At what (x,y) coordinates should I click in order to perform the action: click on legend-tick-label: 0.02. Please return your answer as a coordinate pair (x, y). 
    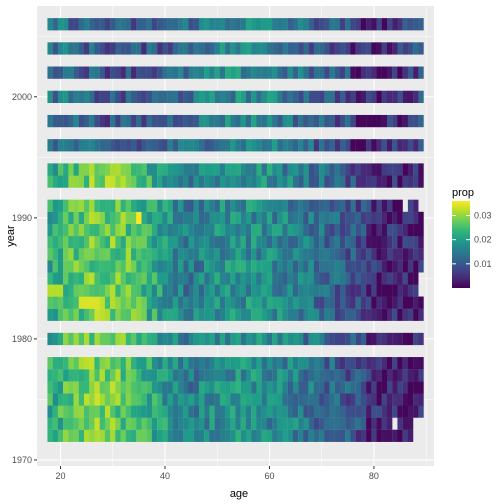
    Looking at the image, I should click on (483, 240).